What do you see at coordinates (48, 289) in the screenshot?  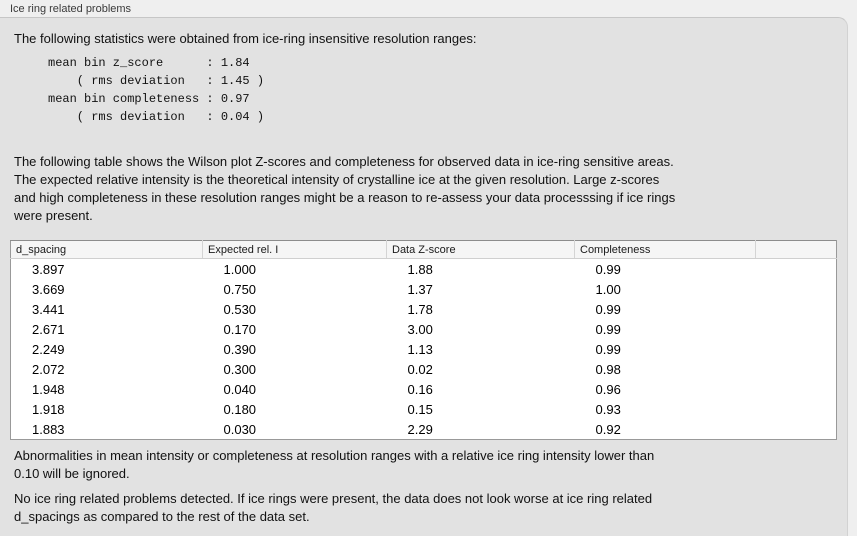 I see `table-cell: 3.669` at bounding box center [48, 289].